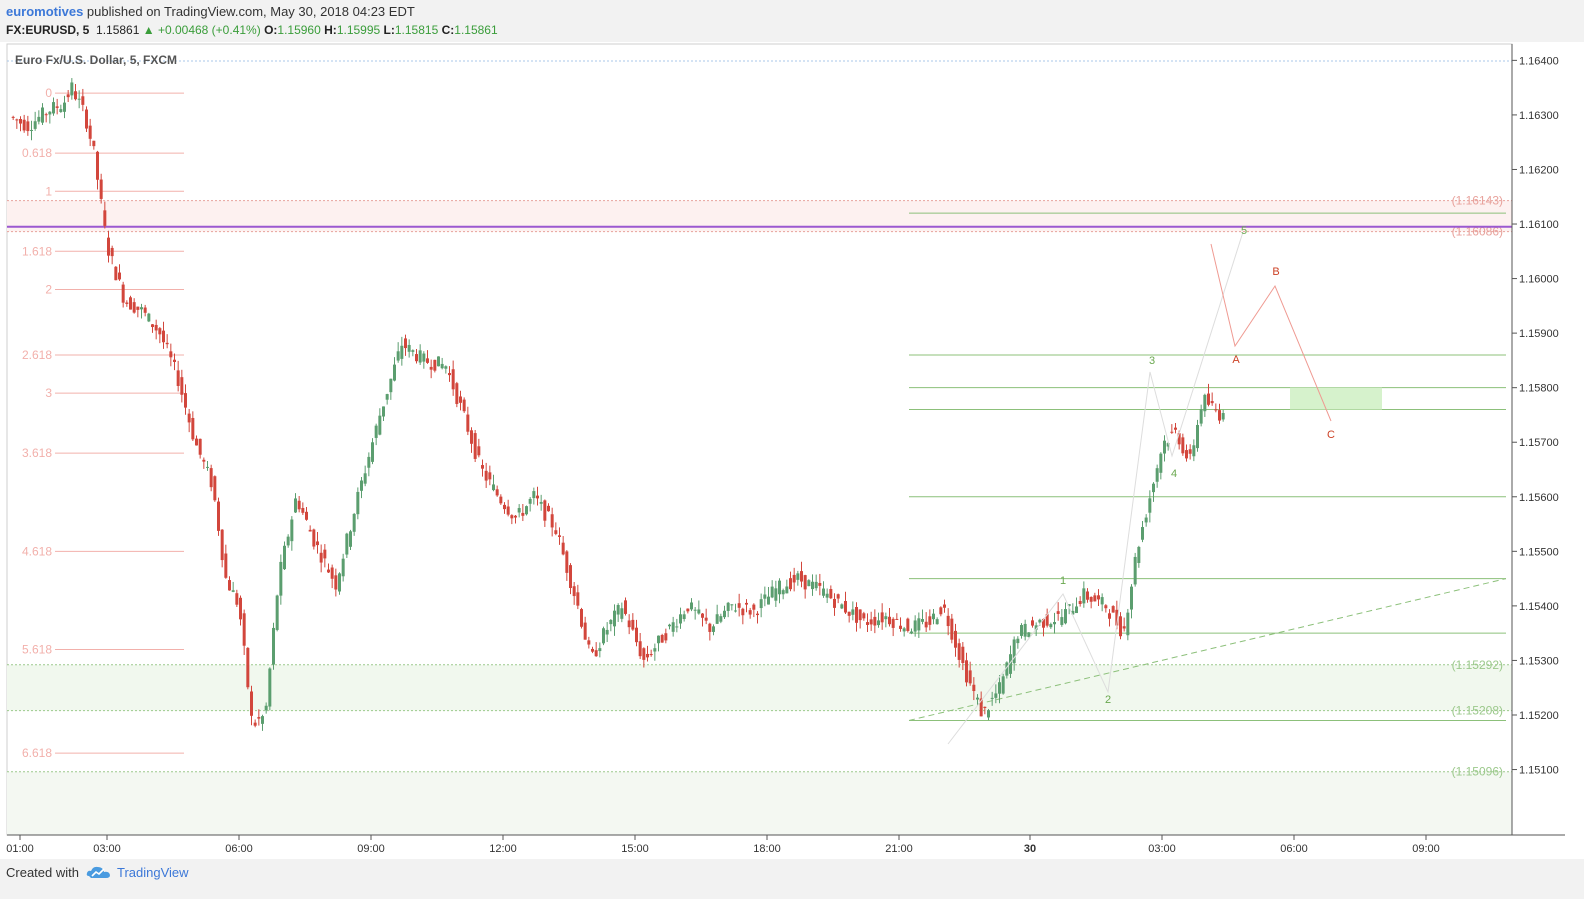 The width and height of the screenshot is (1584, 899). I want to click on wave-label-red: B, so click(1275, 272).